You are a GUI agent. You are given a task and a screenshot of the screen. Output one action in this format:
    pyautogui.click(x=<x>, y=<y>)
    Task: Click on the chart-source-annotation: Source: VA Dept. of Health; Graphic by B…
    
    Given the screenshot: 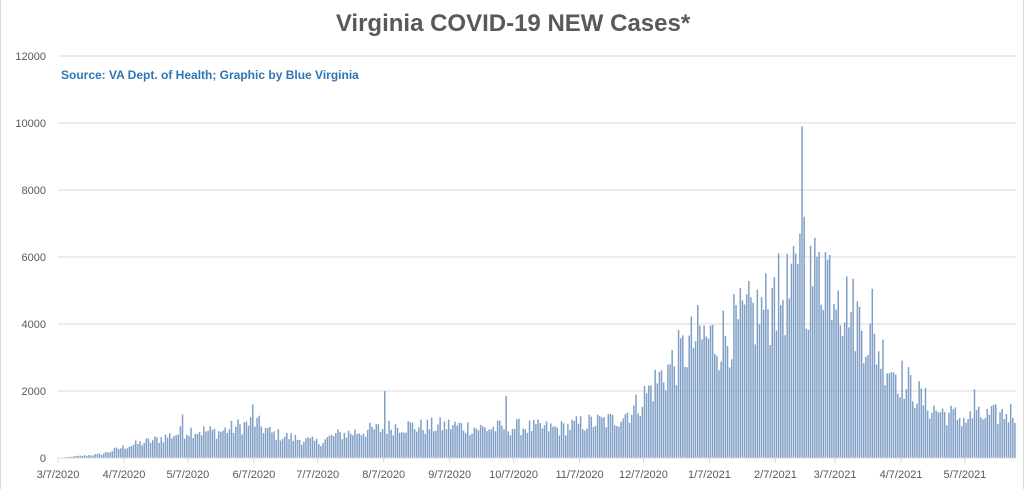 What is the action you would take?
    pyautogui.click(x=210, y=75)
    